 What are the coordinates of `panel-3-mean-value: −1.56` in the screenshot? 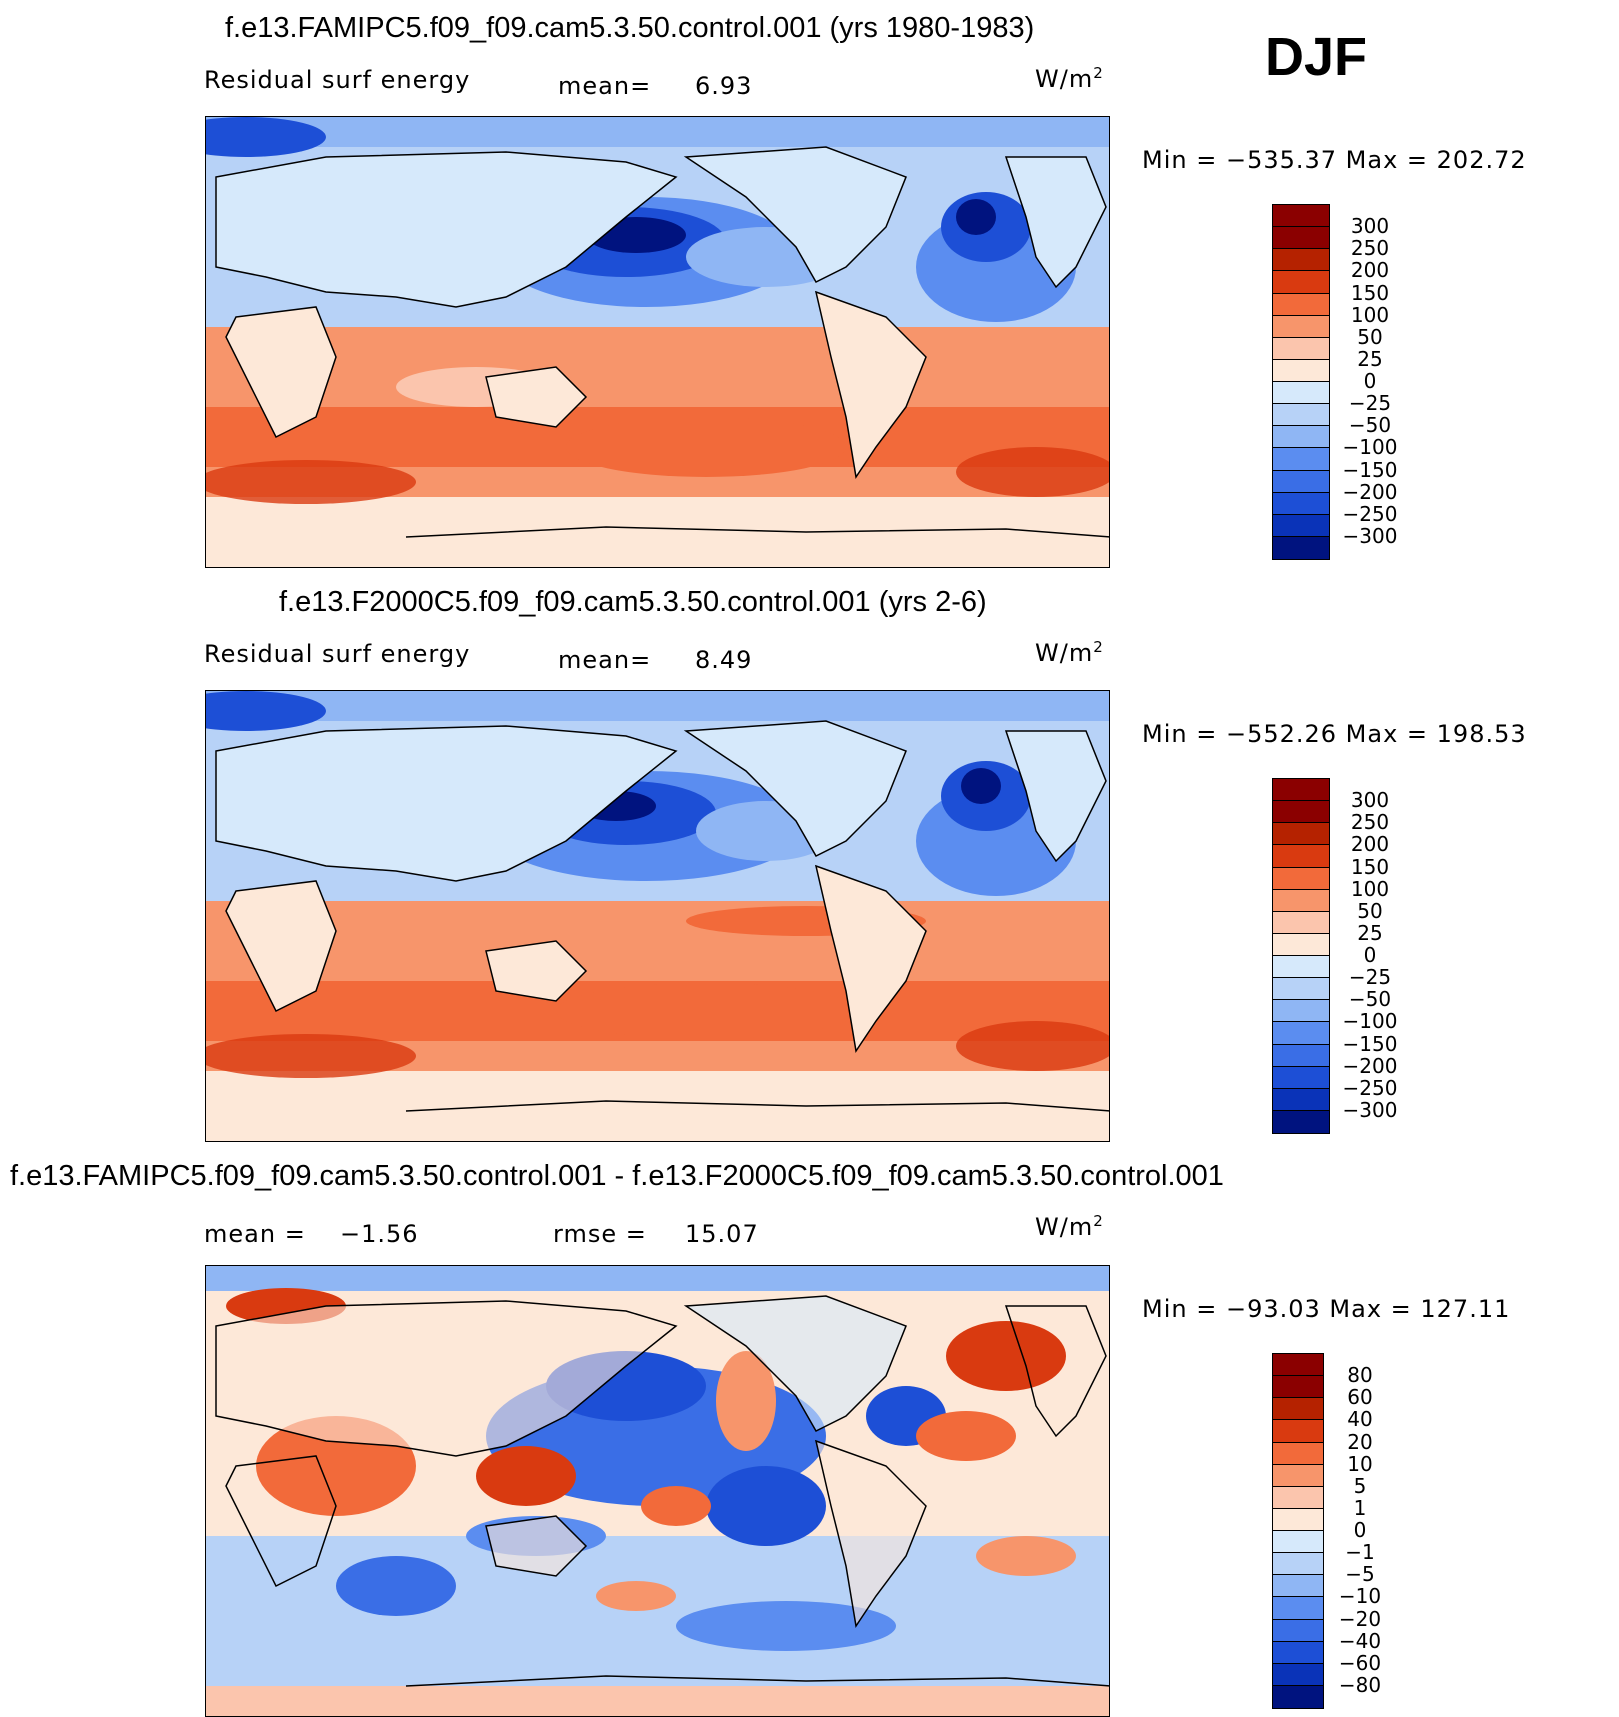 It's located at (379, 1234).